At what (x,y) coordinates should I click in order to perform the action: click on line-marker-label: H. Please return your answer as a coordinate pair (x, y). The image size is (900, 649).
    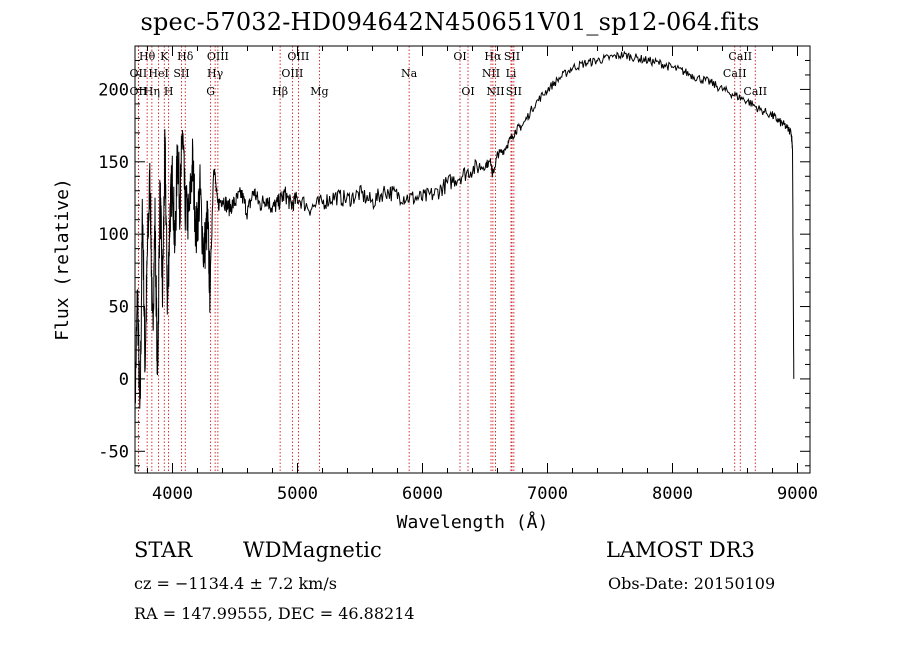
    Looking at the image, I should click on (169, 91).